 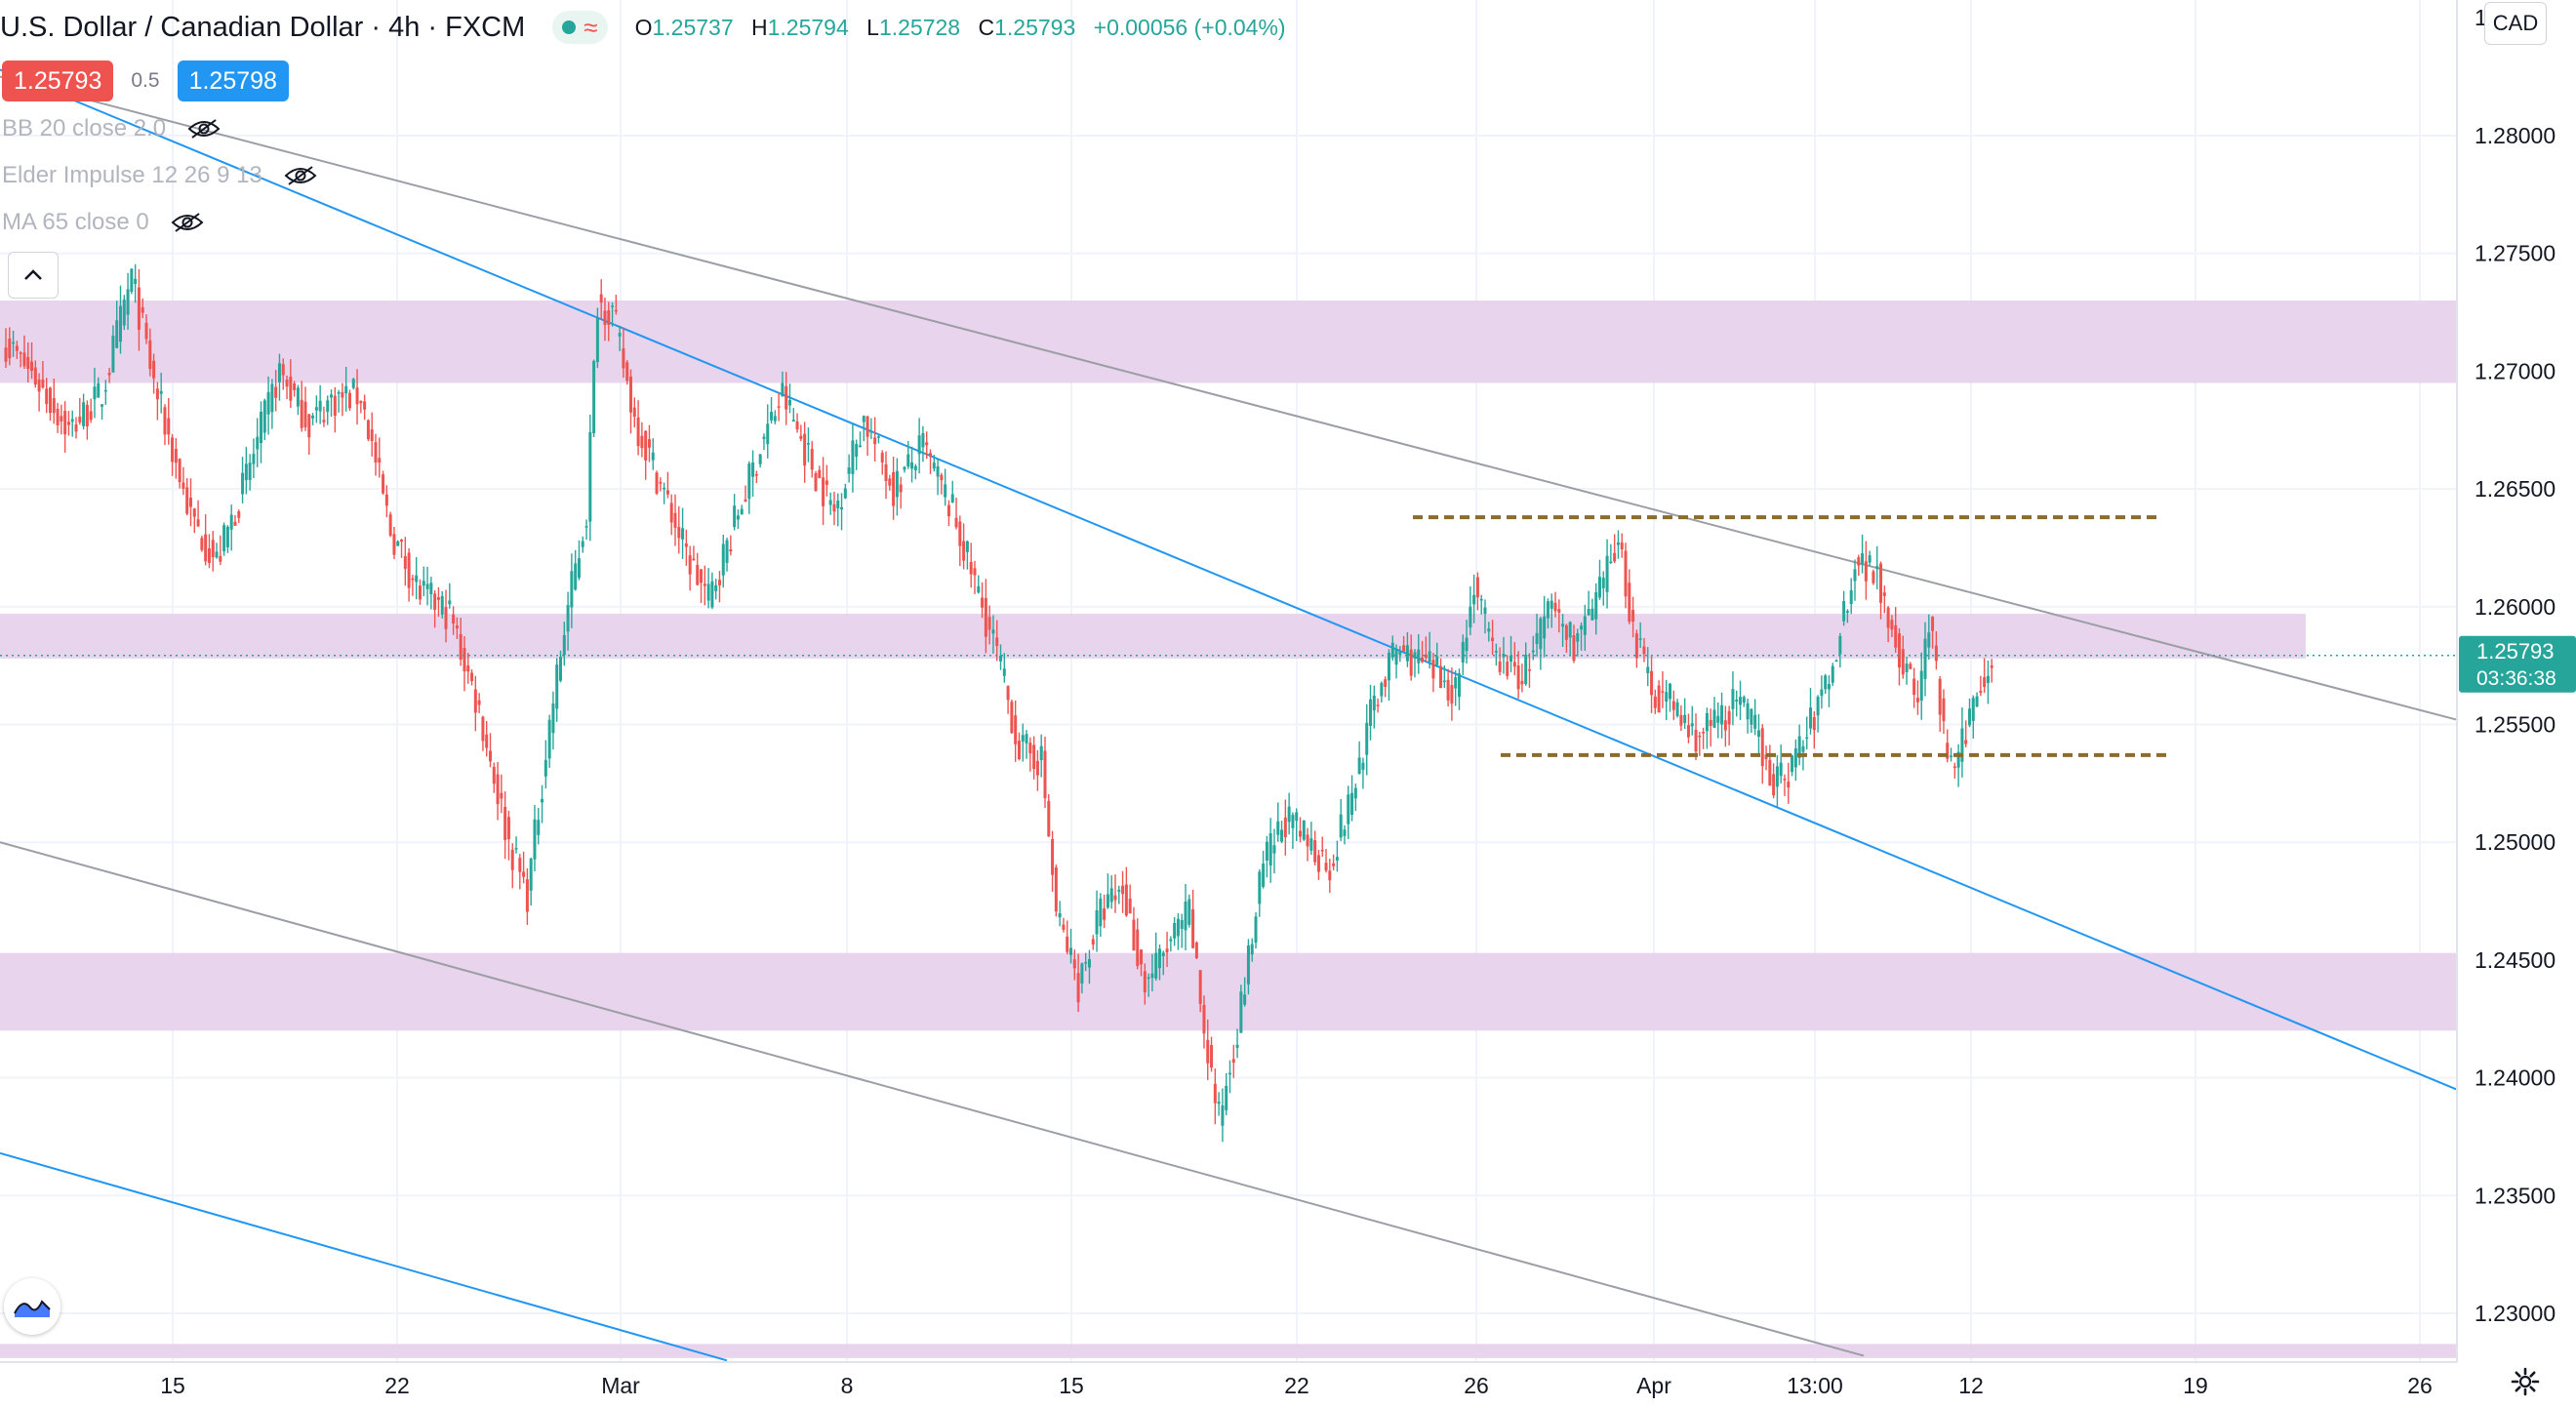 I want to click on collapse-legend-button, so click(x=33, y=275).